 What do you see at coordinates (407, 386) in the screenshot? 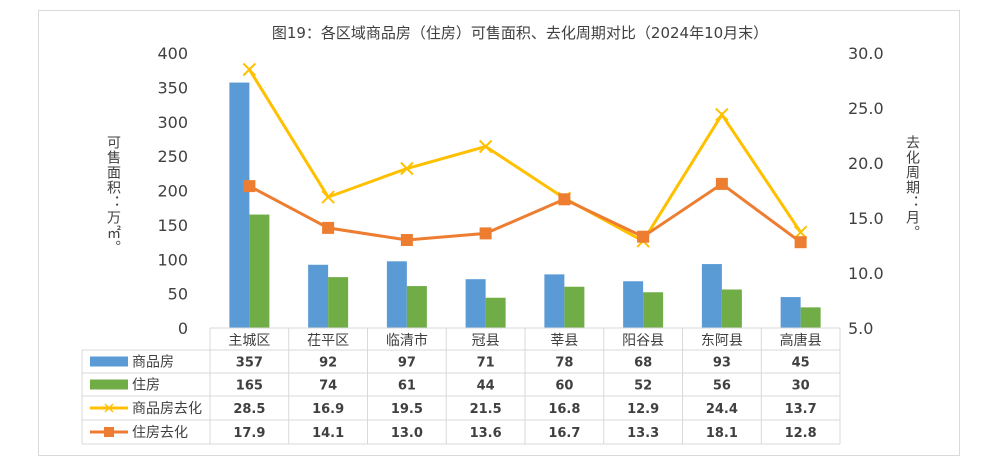
I see `table-value: 61` at bounding box center [407, 386].